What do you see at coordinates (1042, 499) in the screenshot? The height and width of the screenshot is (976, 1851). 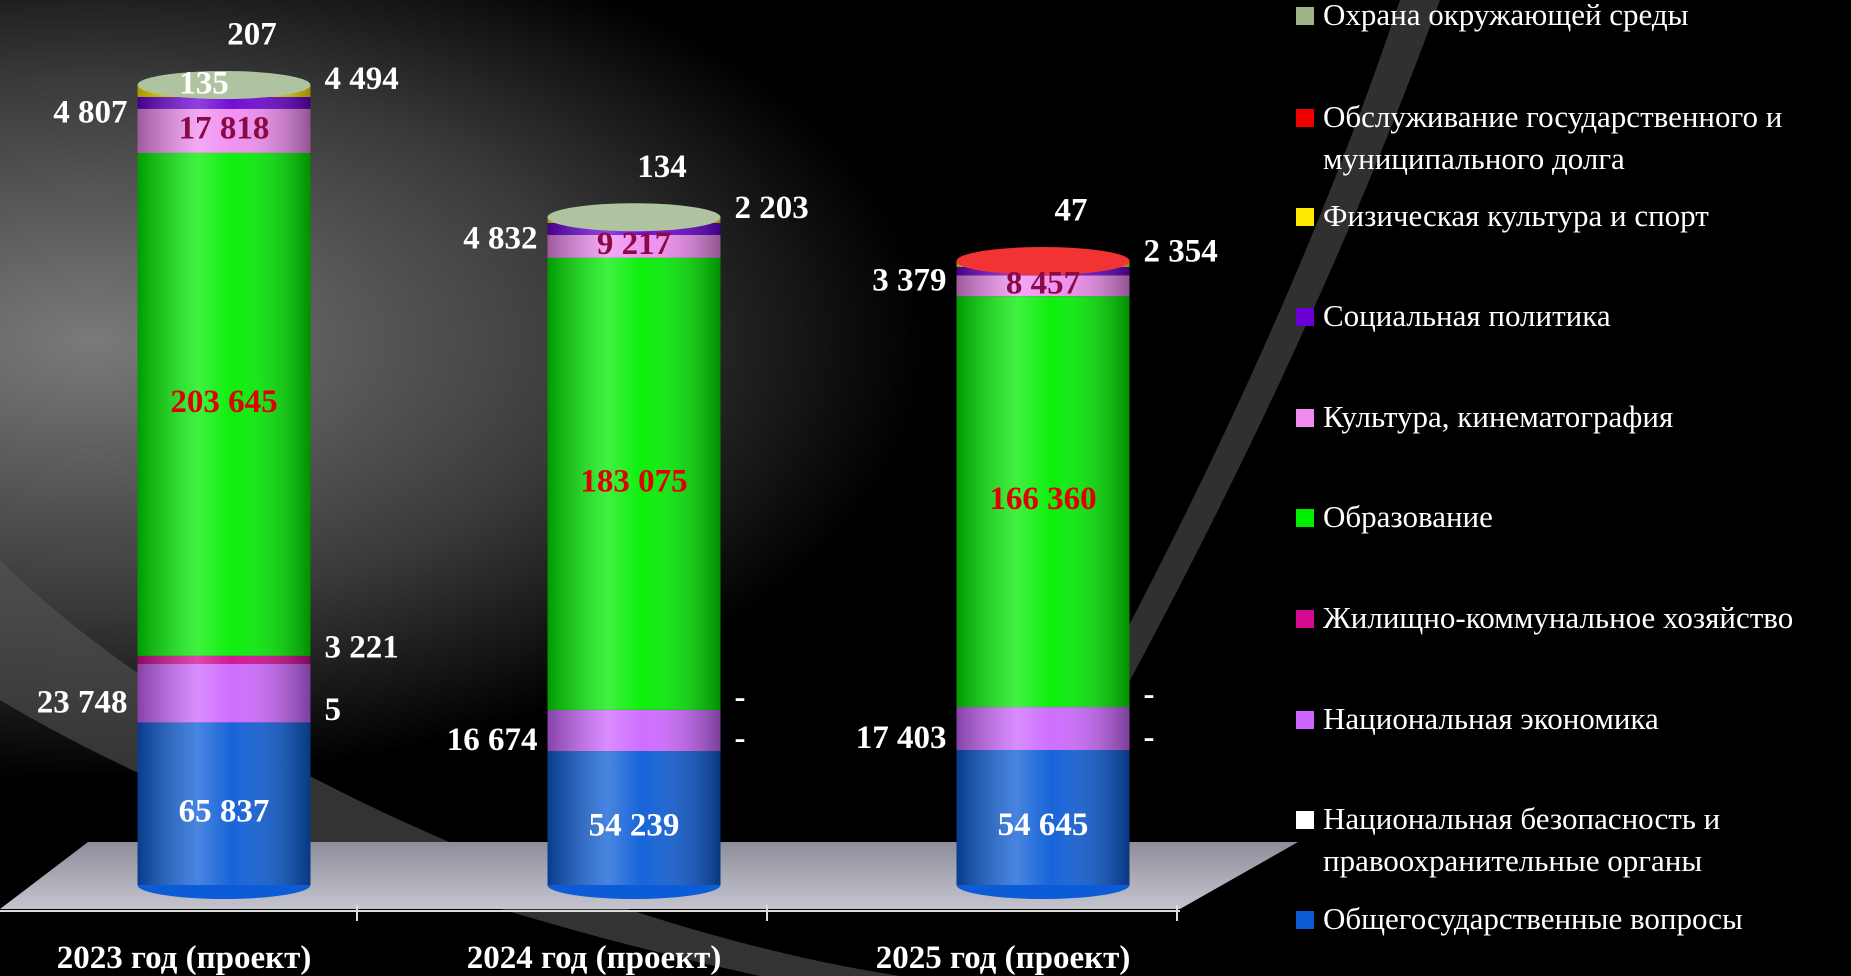 I see `value-label: 166 360` at bounding box center [1042, 499].